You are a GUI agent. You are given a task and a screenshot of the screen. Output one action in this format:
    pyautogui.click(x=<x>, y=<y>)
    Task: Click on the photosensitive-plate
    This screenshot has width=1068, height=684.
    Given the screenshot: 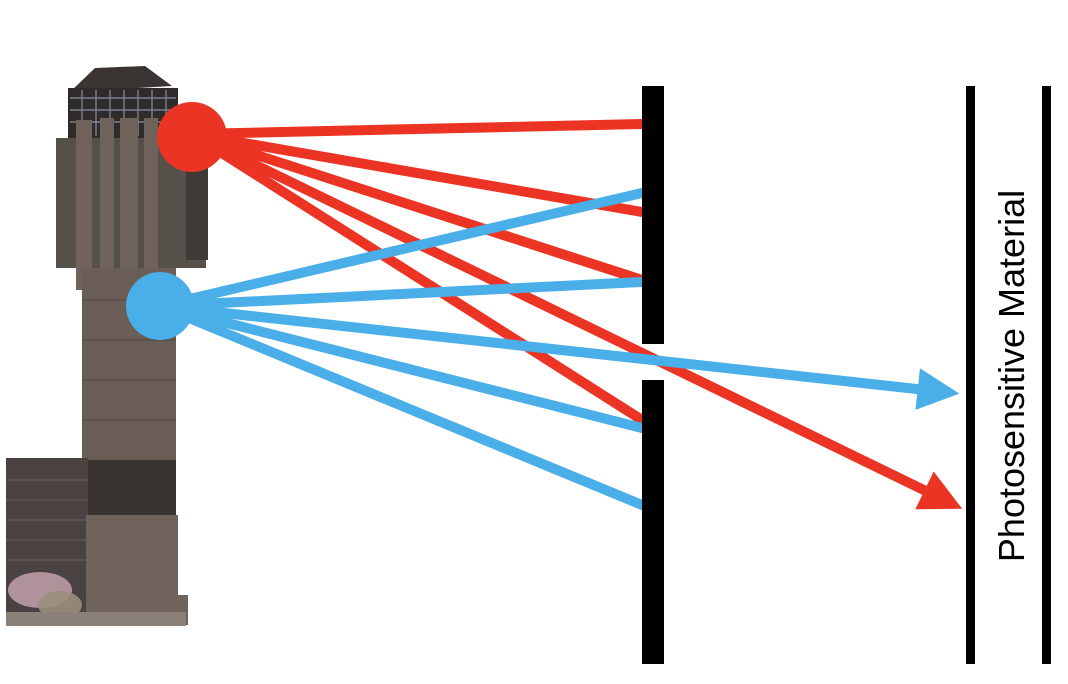 What is the action you would take?
    pyautogui.click(x=1008, y=375)
    